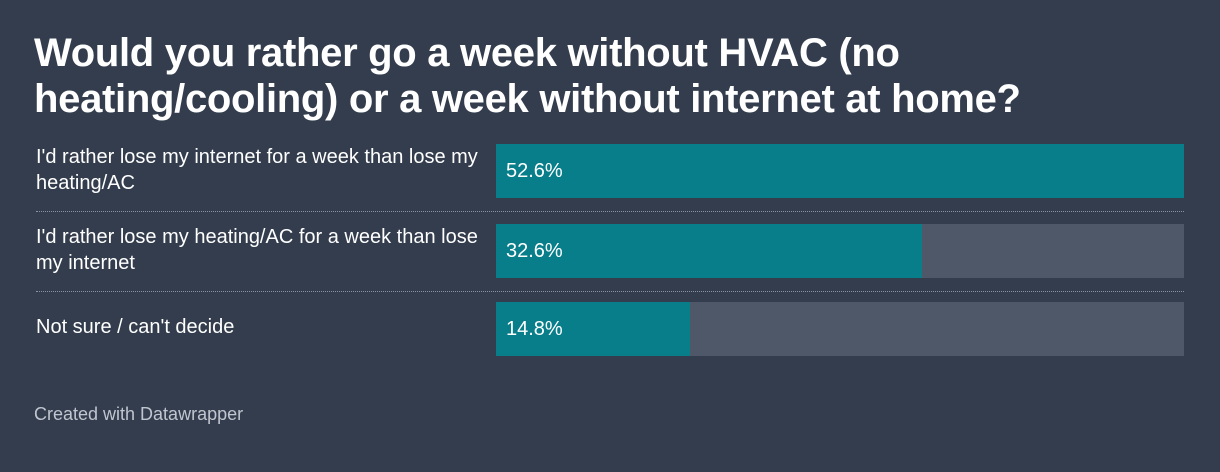  Describe the element at coordinates (534, 171) in the screenshot. I see `bar-value-label: 52.6%` at that location.